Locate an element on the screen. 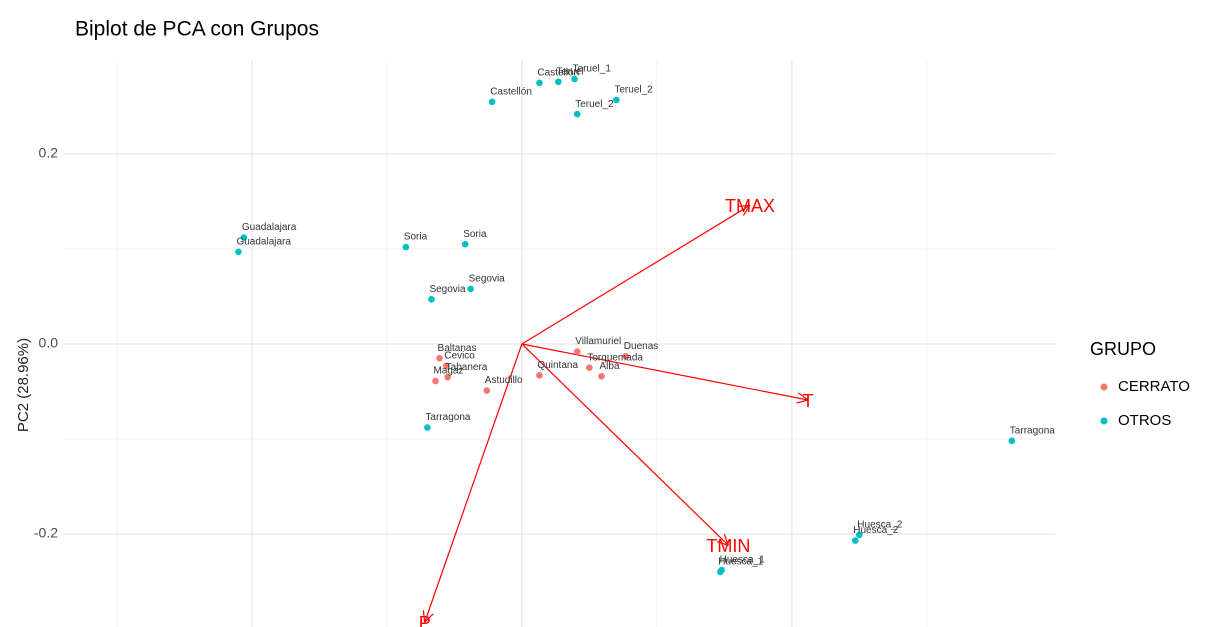  point-label: Magaz is located at coordinates (449, 371).